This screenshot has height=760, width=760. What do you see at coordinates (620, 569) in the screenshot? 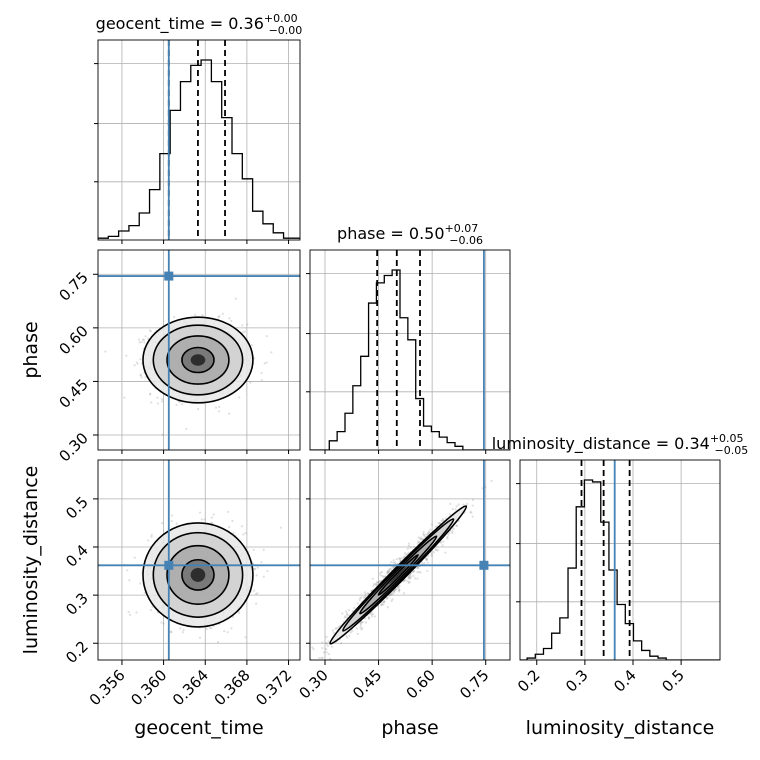
I see `hist-step-luminosity_distance` at bounding box center [620, 569].